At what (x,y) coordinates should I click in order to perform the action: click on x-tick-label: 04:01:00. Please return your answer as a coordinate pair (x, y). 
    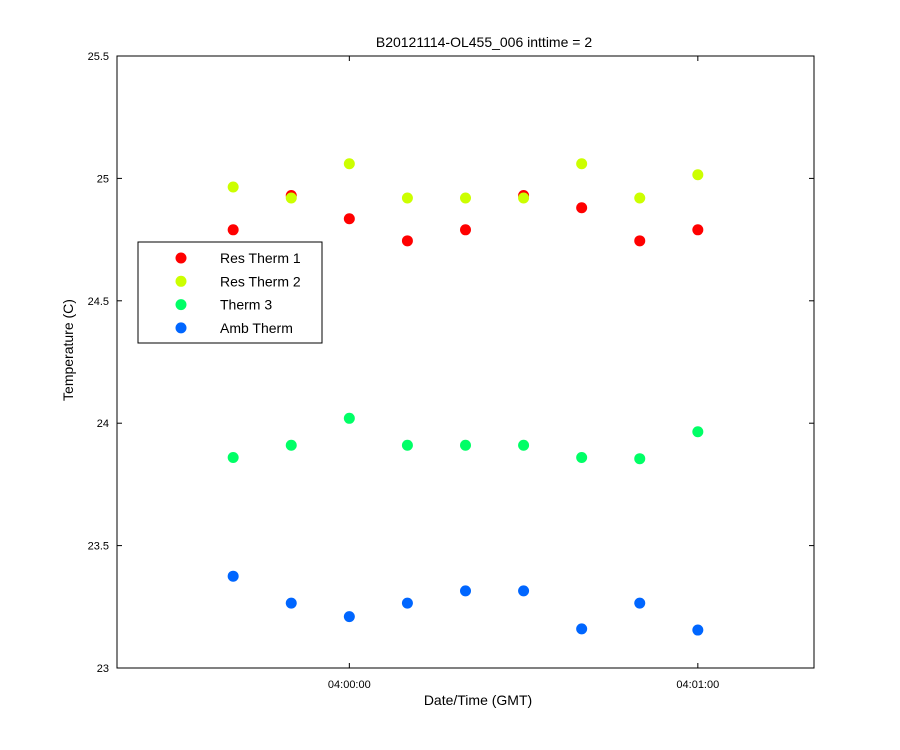
    Looking at the image, I should click on (697, 685).